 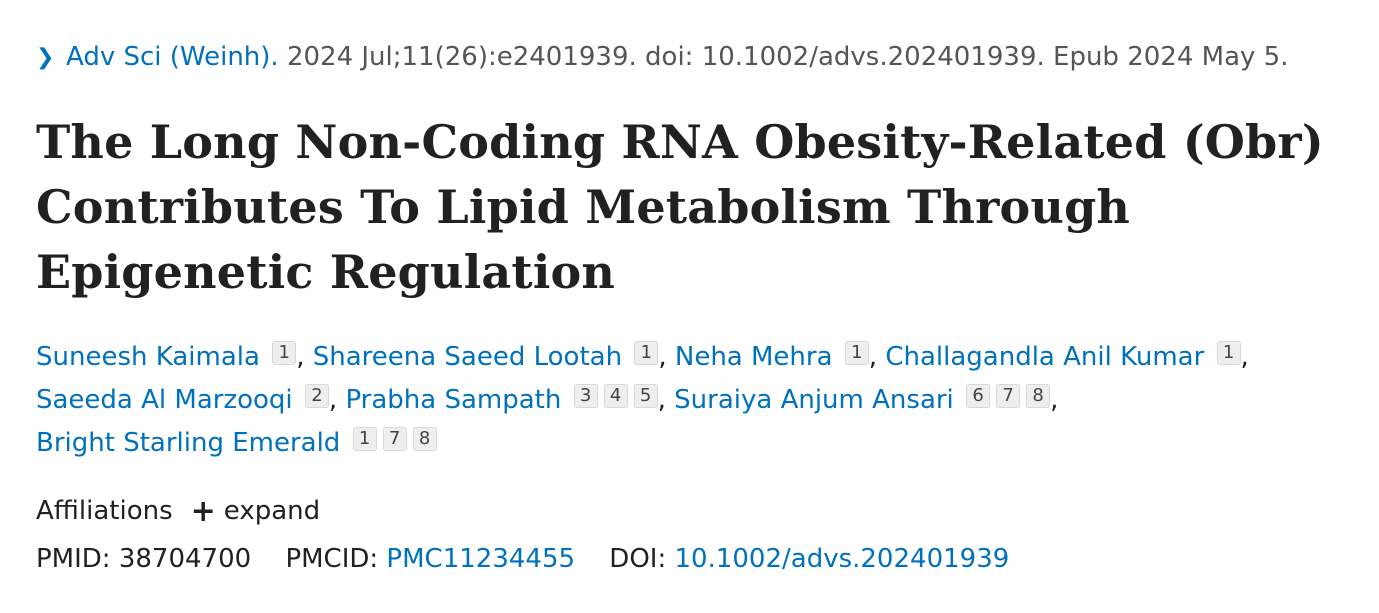 I want to click on affiliations-label: Affiliations, so click(x=104, y=511).